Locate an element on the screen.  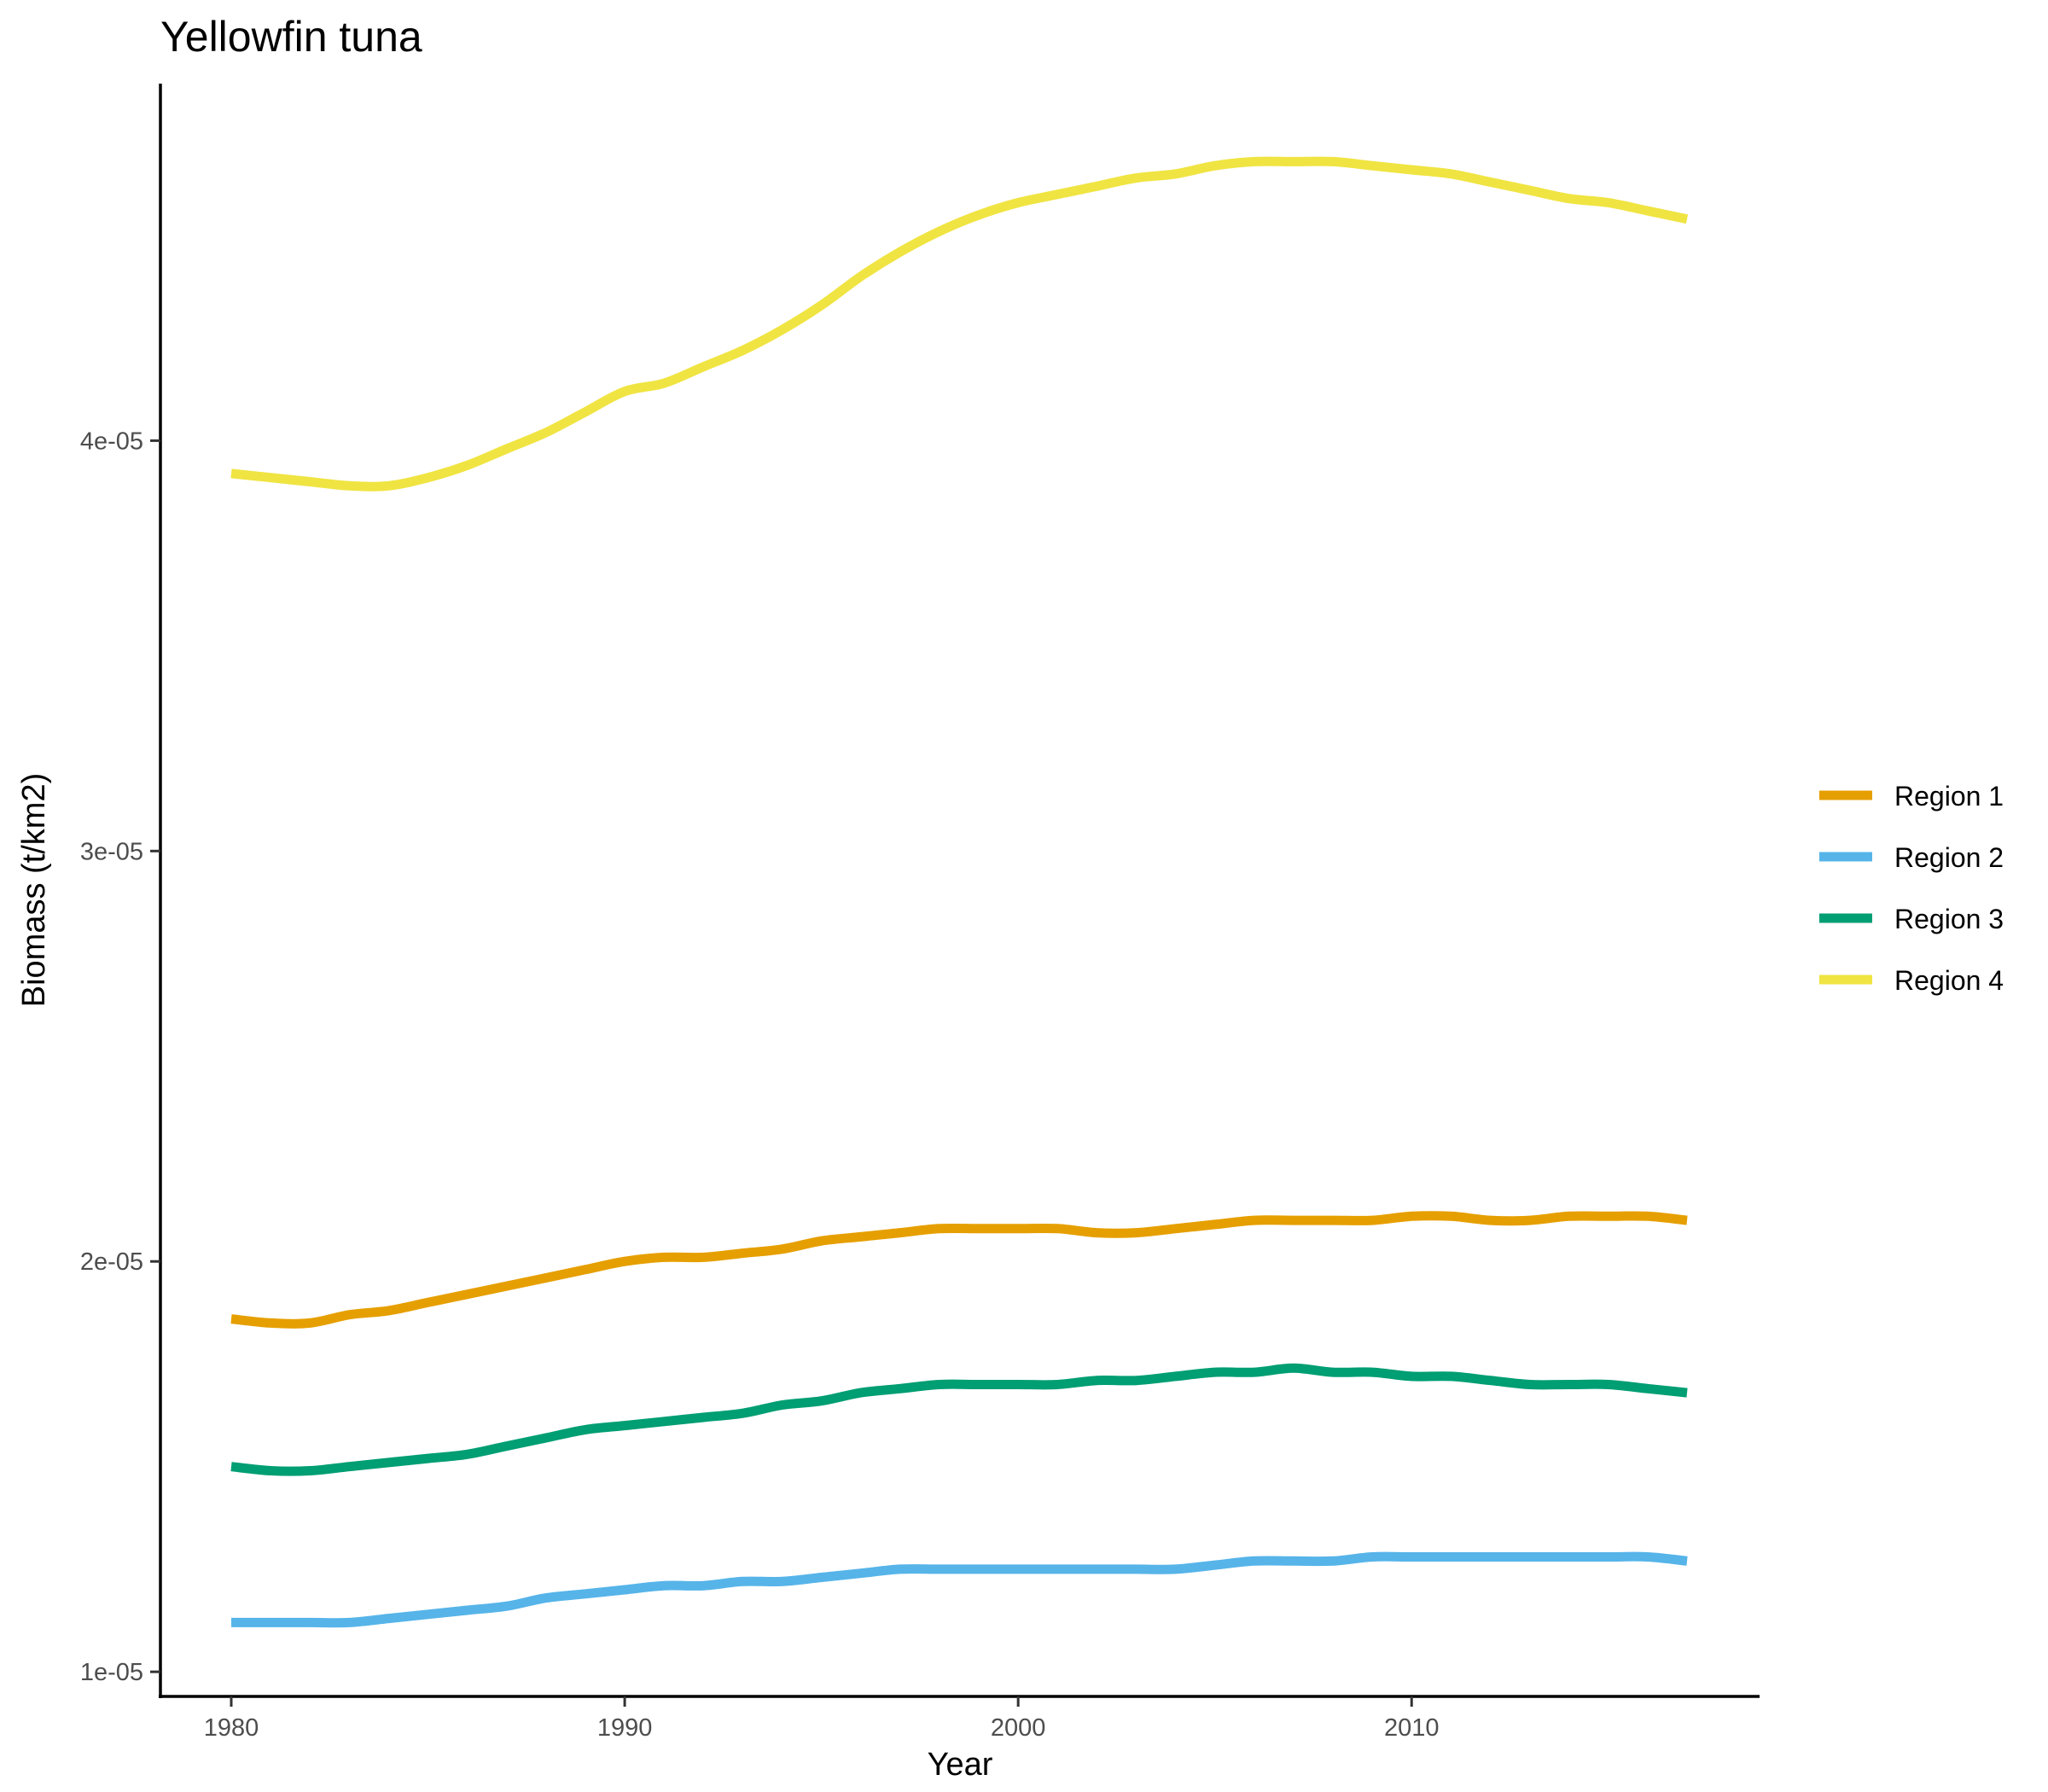
y-tick-label: 4e-05 is located at coordinates (112, 441).